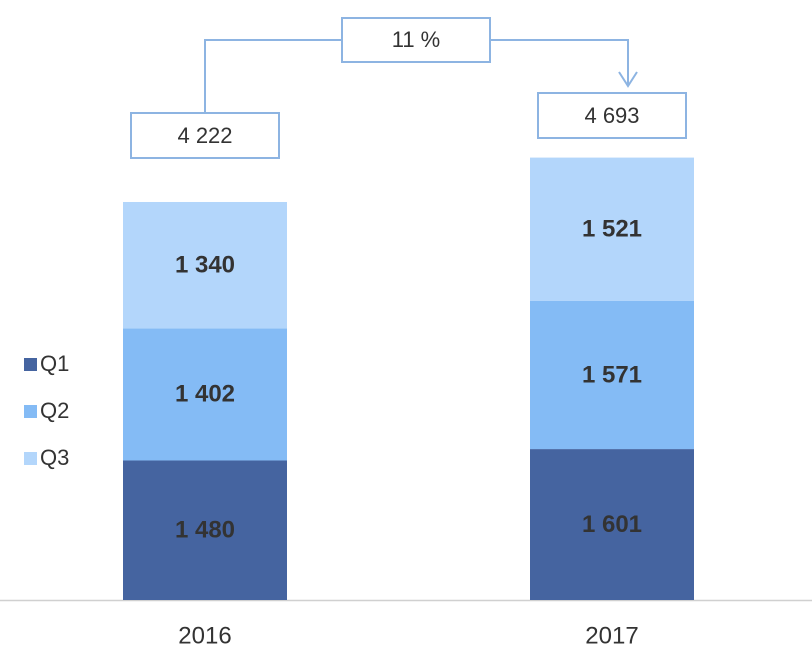  What do you see at coordinates (204, 635) in the screenshot?
I see `x-tick-label: 2016` at bounding box center [204, 635].